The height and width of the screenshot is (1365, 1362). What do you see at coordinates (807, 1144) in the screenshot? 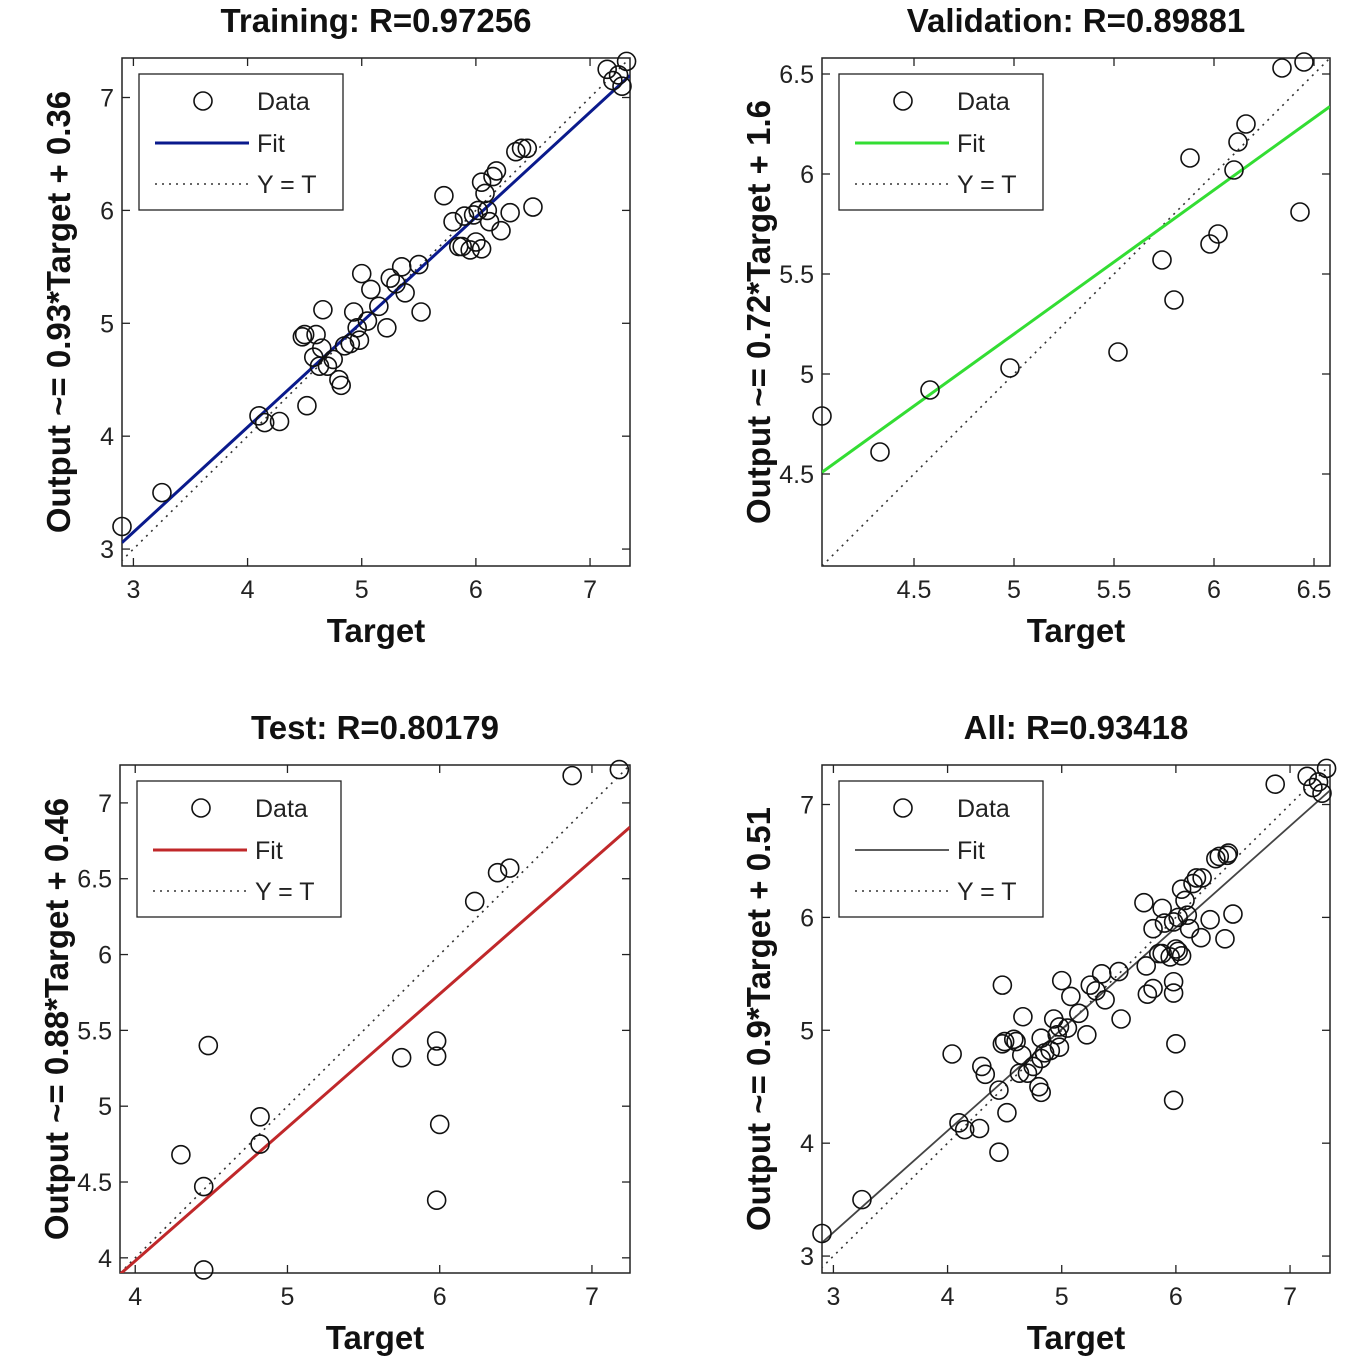
I see `all-y-tick-label: 4` at bounding box center [807, 1144].